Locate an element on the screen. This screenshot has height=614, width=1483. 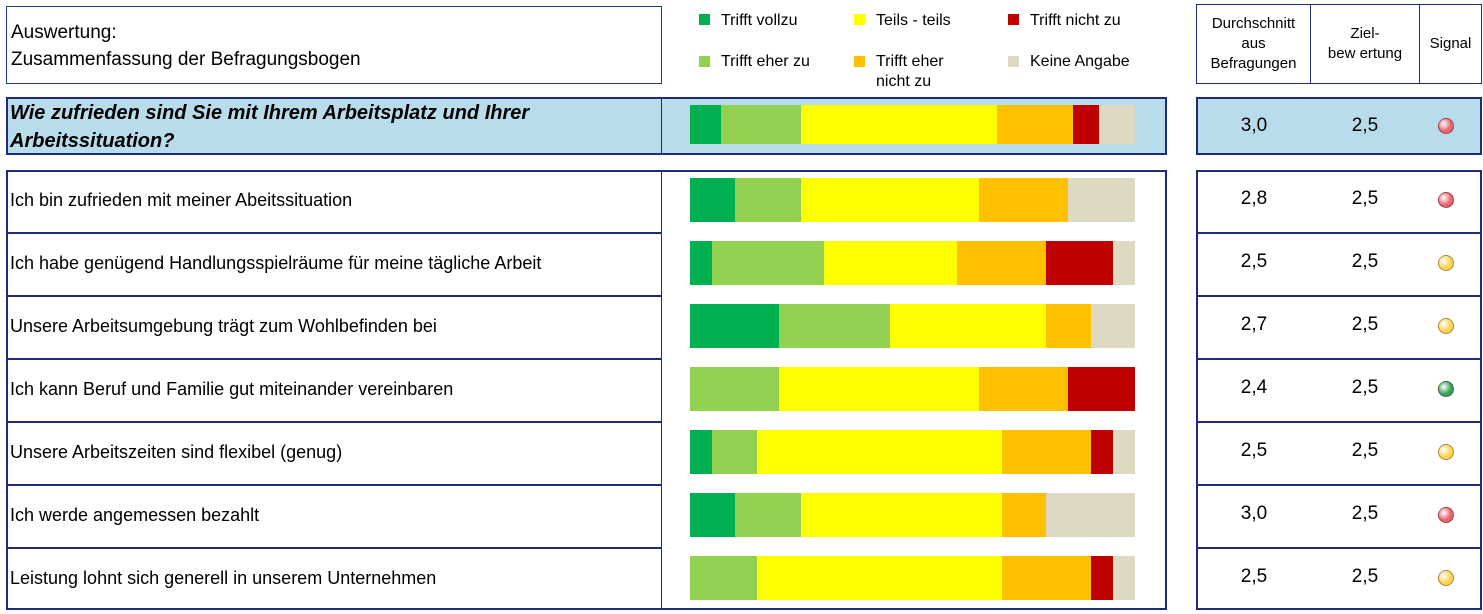
legend-swatch-trifft-voll-zu is located at coordinates (704, 19).